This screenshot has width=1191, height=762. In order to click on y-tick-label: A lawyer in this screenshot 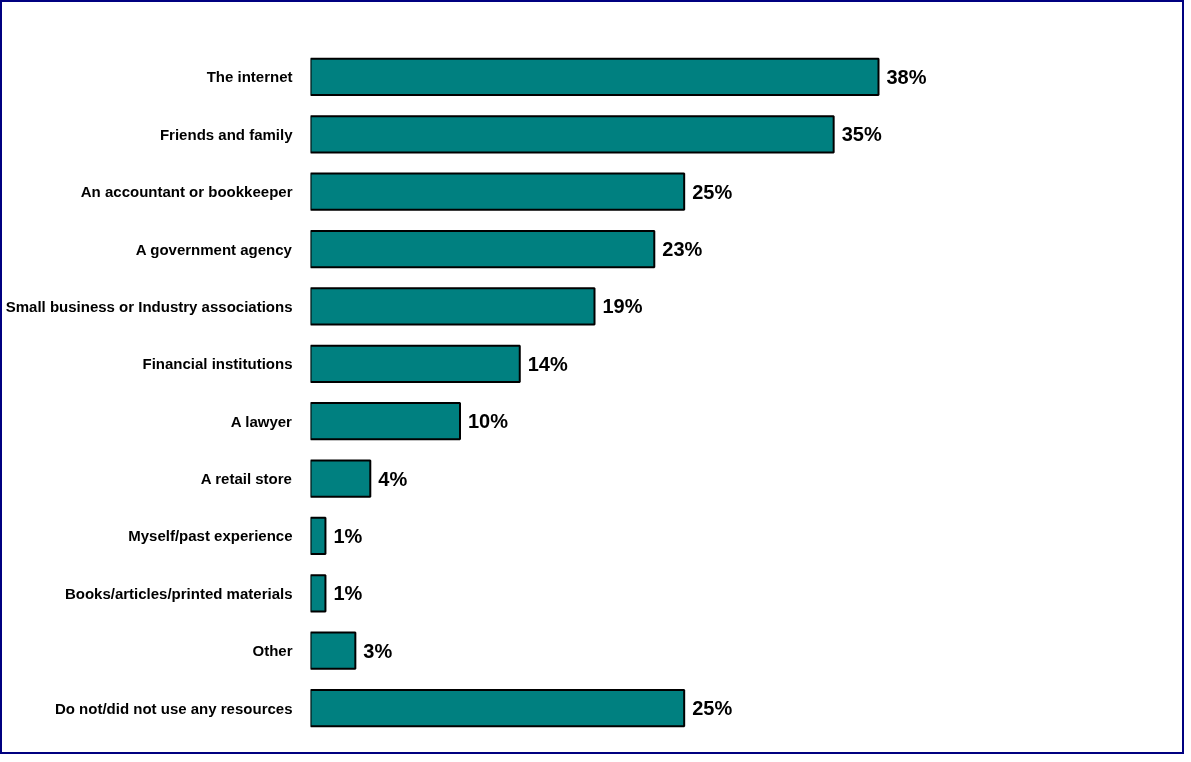, I will do `click(261, 421)`.